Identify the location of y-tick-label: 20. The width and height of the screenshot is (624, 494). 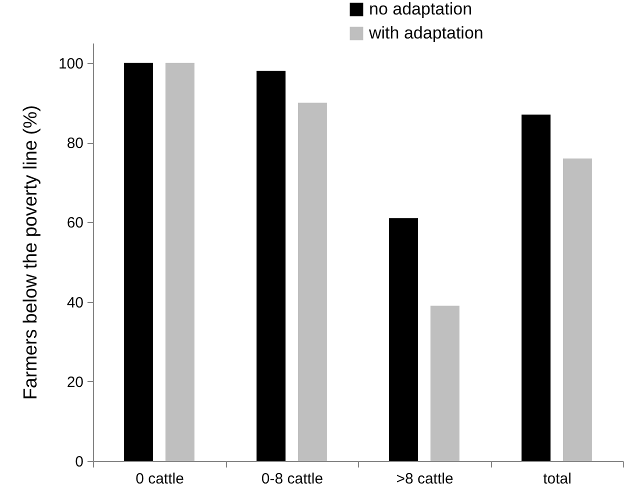
(75, 382).